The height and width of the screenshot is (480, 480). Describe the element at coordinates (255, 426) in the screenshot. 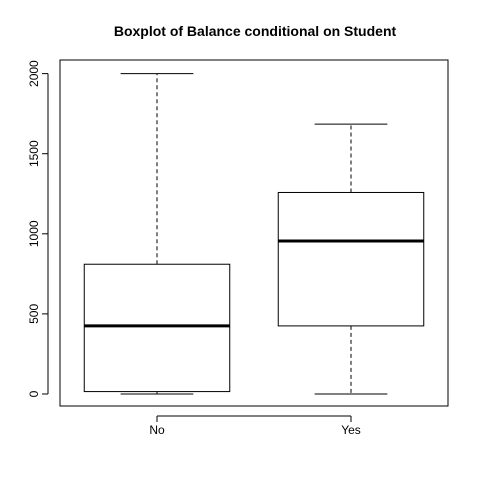

I see `x-axis: No Yes` at that location.